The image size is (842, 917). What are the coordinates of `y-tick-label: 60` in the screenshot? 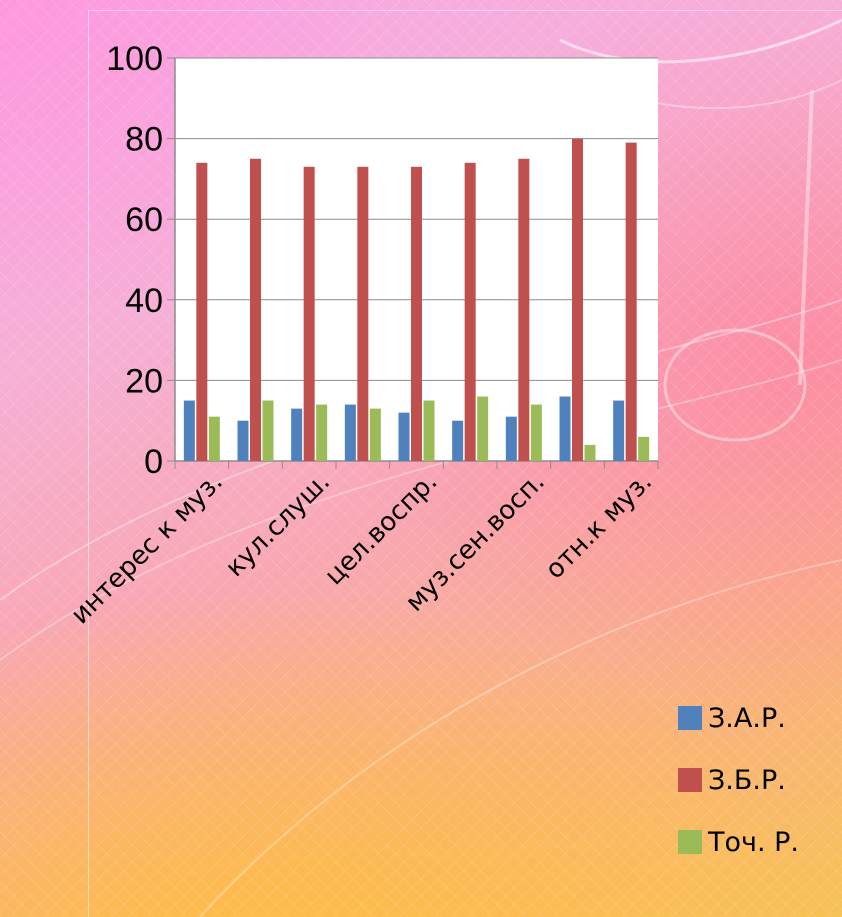 It's located at (144, 220).